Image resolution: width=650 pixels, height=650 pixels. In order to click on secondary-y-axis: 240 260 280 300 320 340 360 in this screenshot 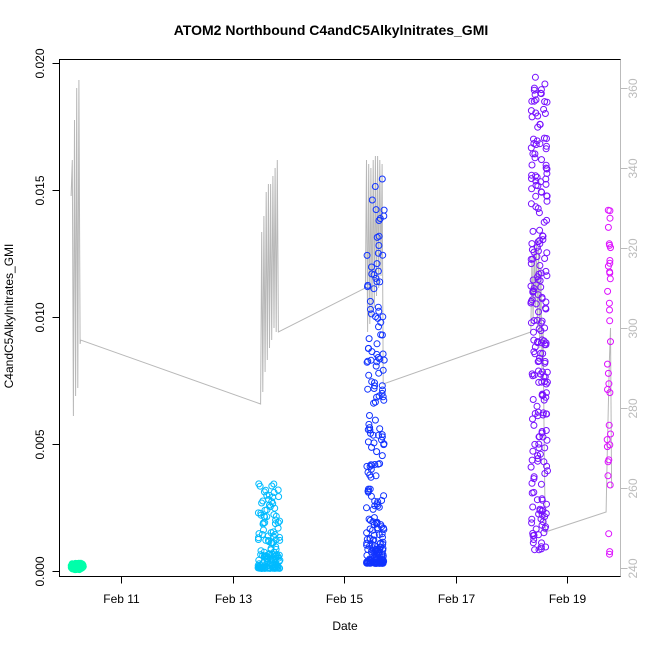, I will do `click(630, 328)`.